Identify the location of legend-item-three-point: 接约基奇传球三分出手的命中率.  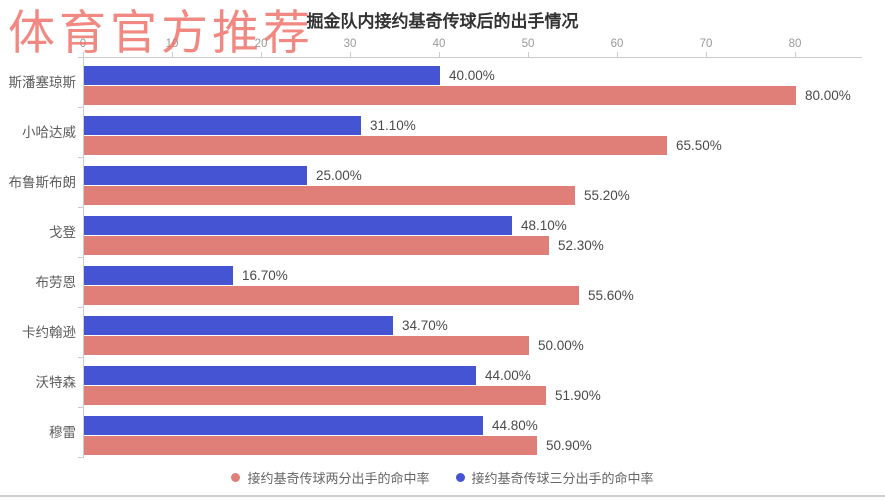
(554, 477).